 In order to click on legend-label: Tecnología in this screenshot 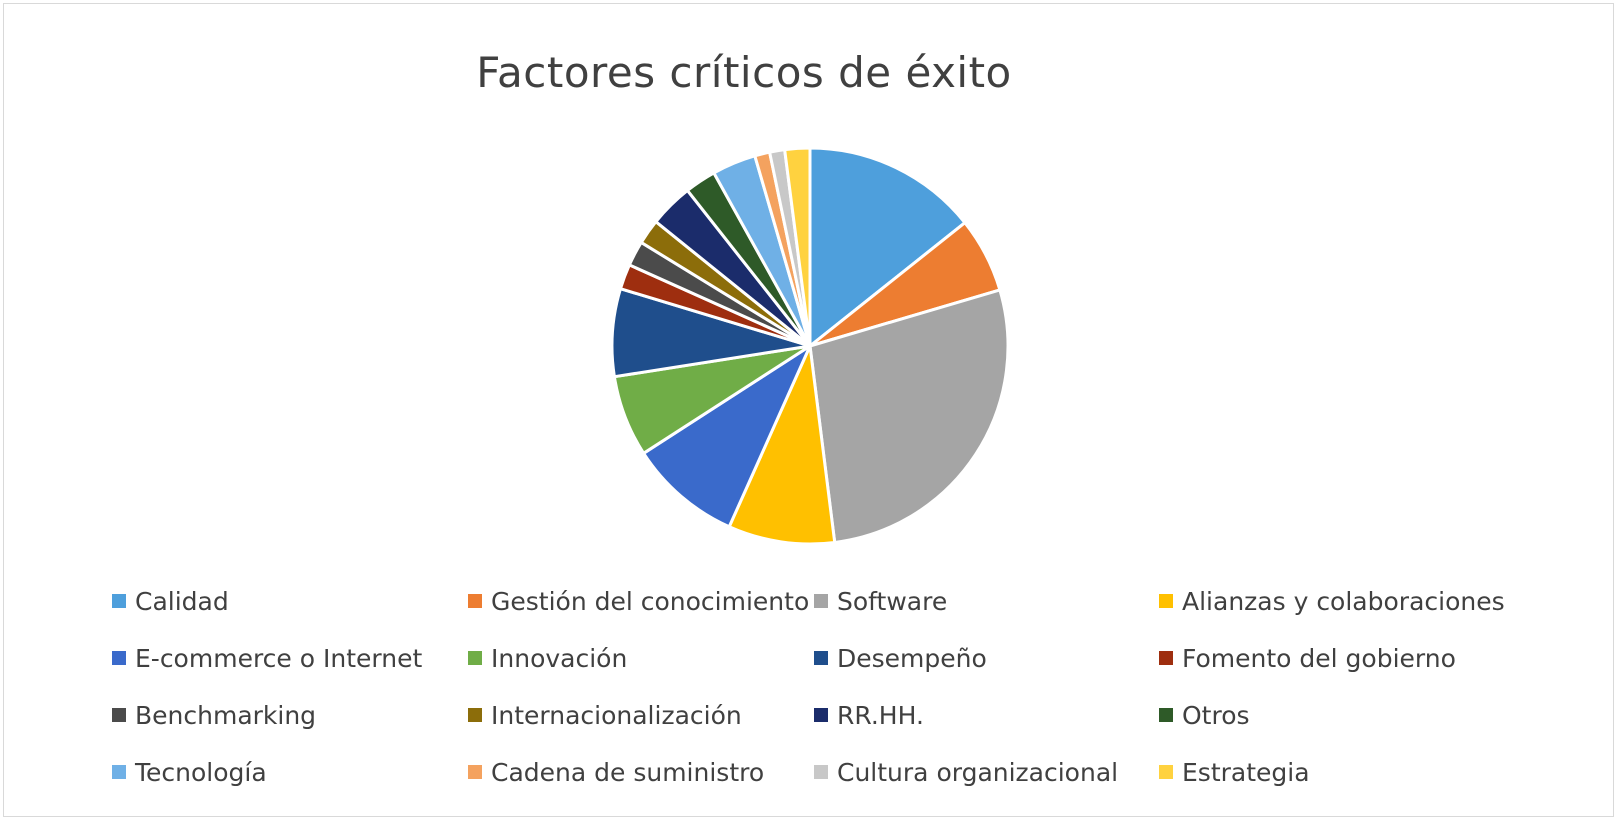, I will do `click(201, 772)`.